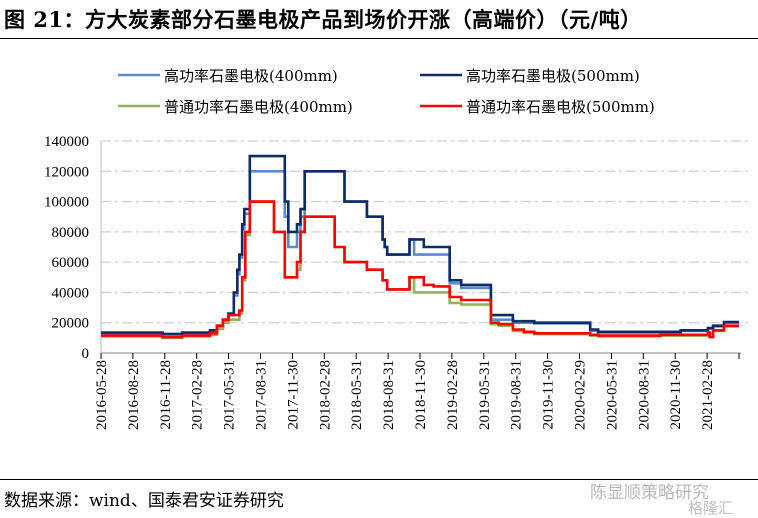 The height and width of the screenshot is (518, 758). What do you see at coordinates (166, 394) in the screenshot?
I see `x-tick-label: 2016-11-28` at bounding box center [166, 394].